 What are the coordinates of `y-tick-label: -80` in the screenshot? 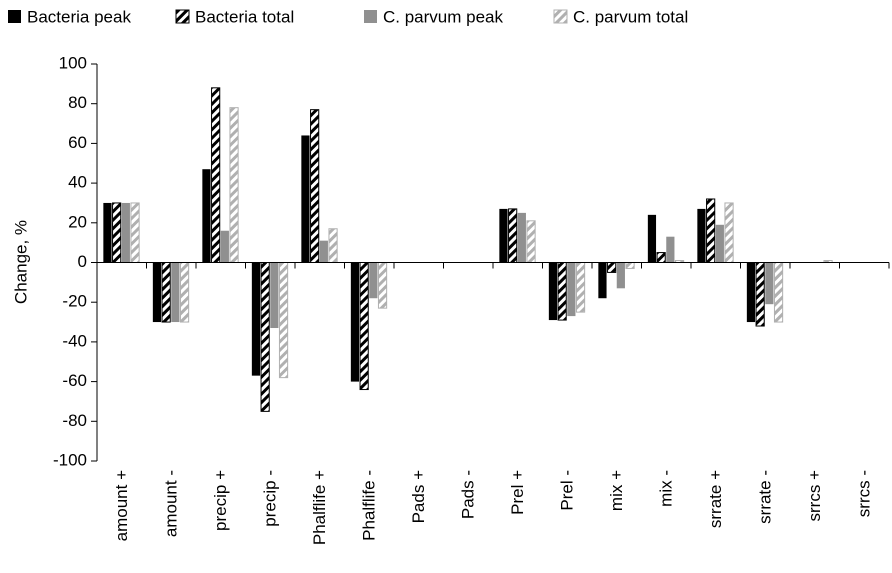 It's located at (74, 420).